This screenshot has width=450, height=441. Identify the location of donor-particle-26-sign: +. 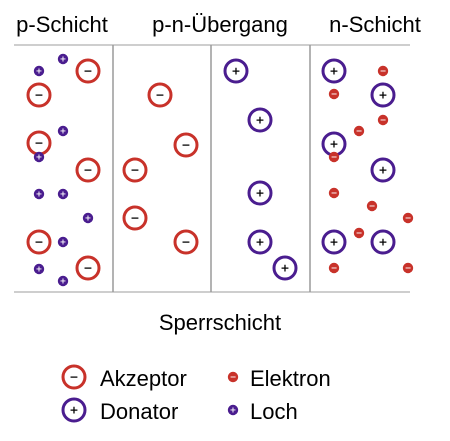
(284, 268).